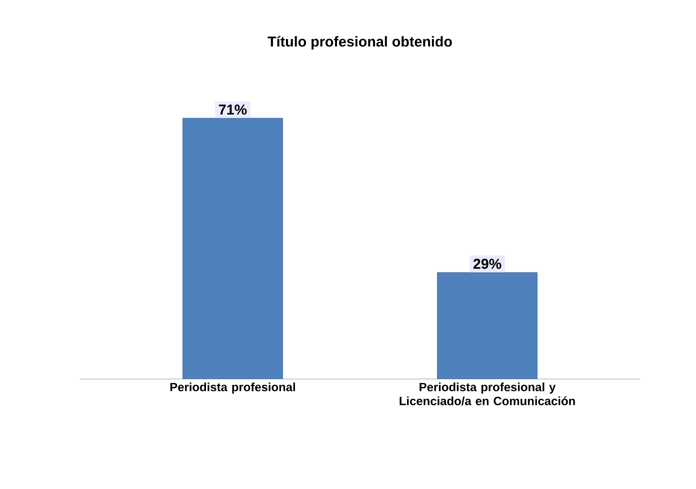 This screenshot has width=696, height=489. What do you see at coordinates (232, 109) in the screenshot?
I see `data-label: 71%` at bounding box center [232, 109].